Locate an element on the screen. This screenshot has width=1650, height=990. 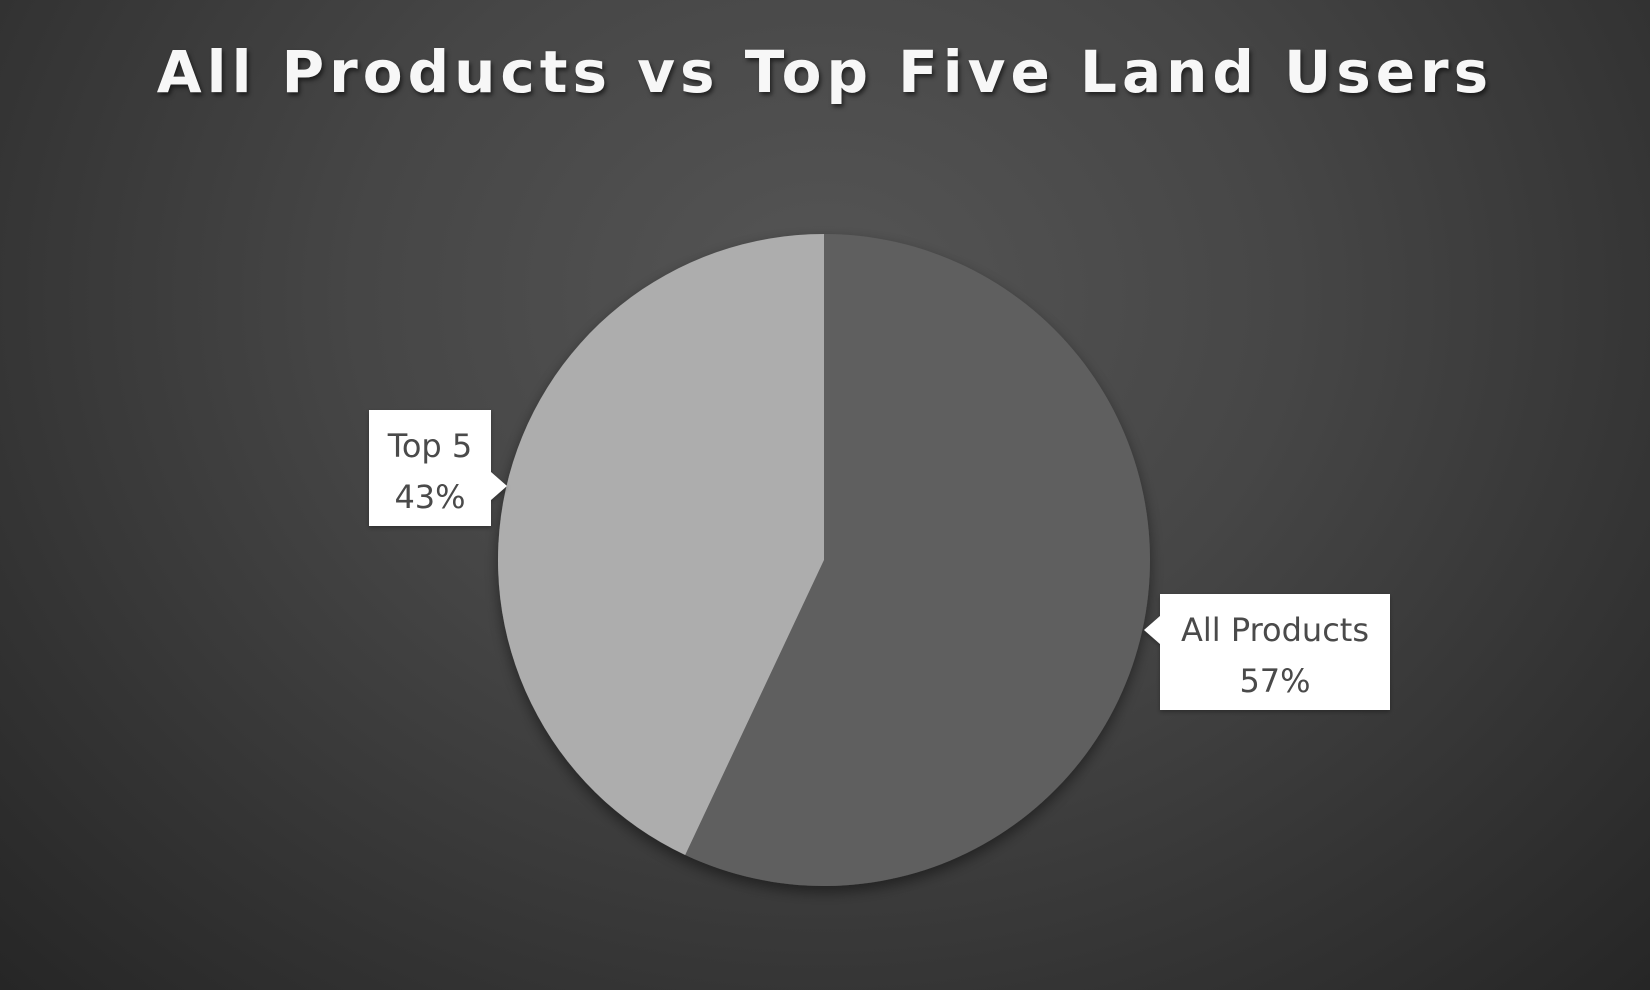
data-label-percent: 57% is located at coordinates (1274, 681).